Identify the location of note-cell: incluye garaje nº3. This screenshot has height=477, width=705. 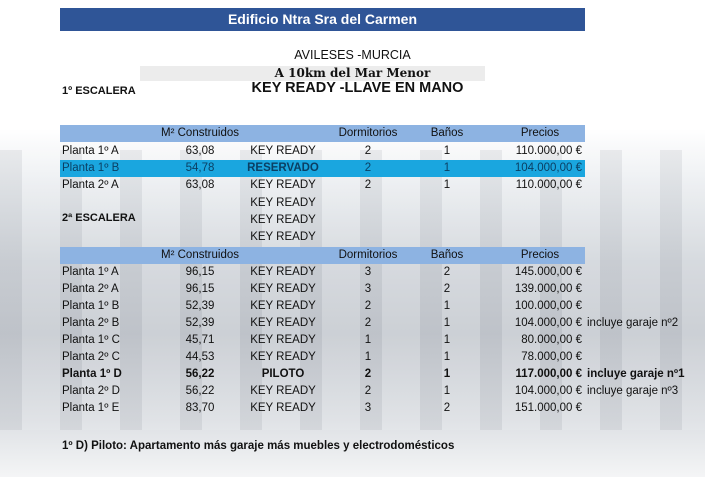
(633, 391).